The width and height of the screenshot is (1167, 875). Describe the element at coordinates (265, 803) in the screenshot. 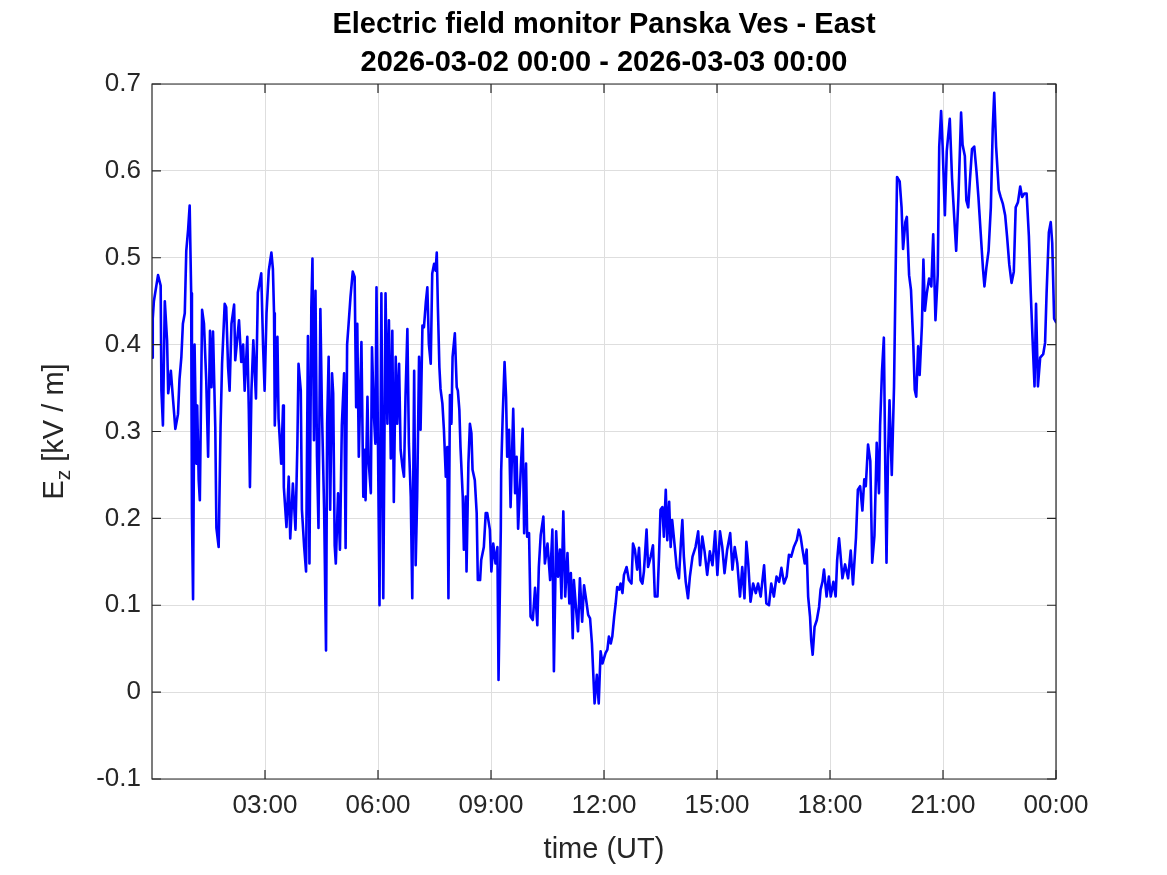

I see `x-tick-label: 03:00` at that location.